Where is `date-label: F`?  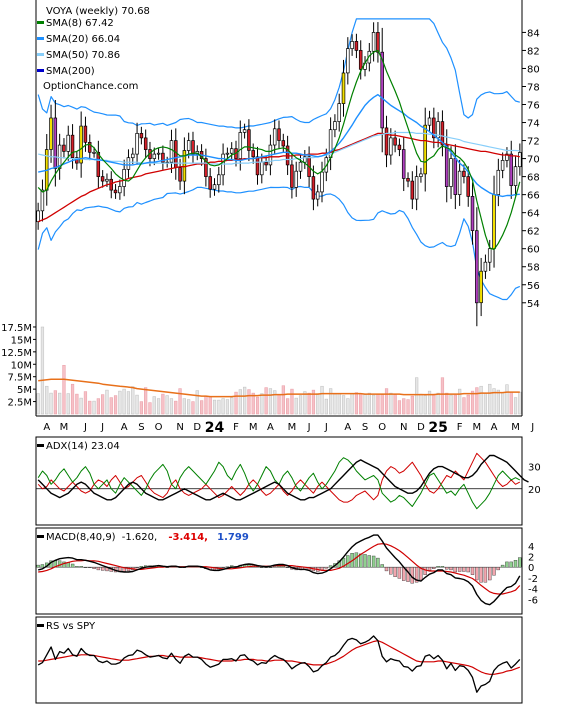 date-label: F is located at coordinates (236, 427).